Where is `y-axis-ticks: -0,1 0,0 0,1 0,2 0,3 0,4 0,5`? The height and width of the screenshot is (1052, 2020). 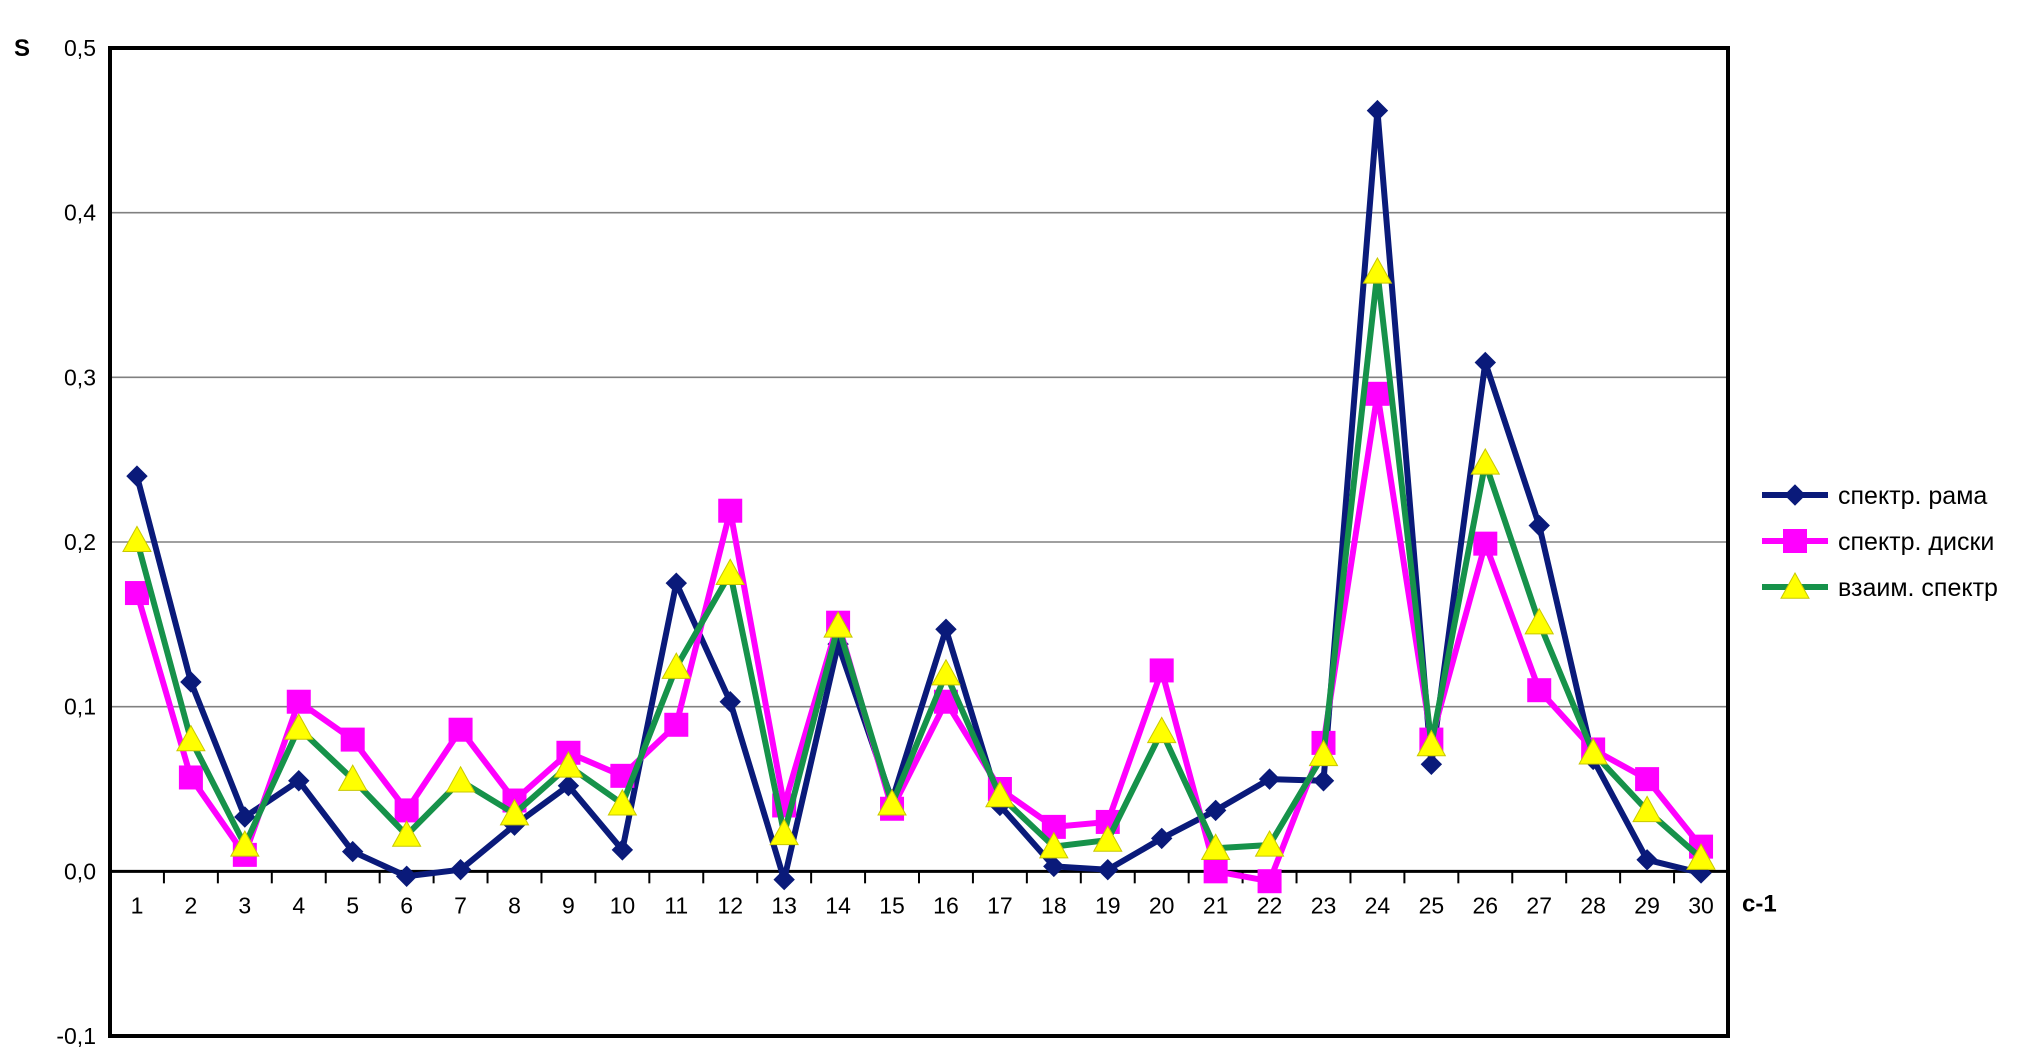 y-axis-ticks: -0,1 0,0 0,1 0,2 0,3 0,4 0,5 is located at coordinates (76, 542).